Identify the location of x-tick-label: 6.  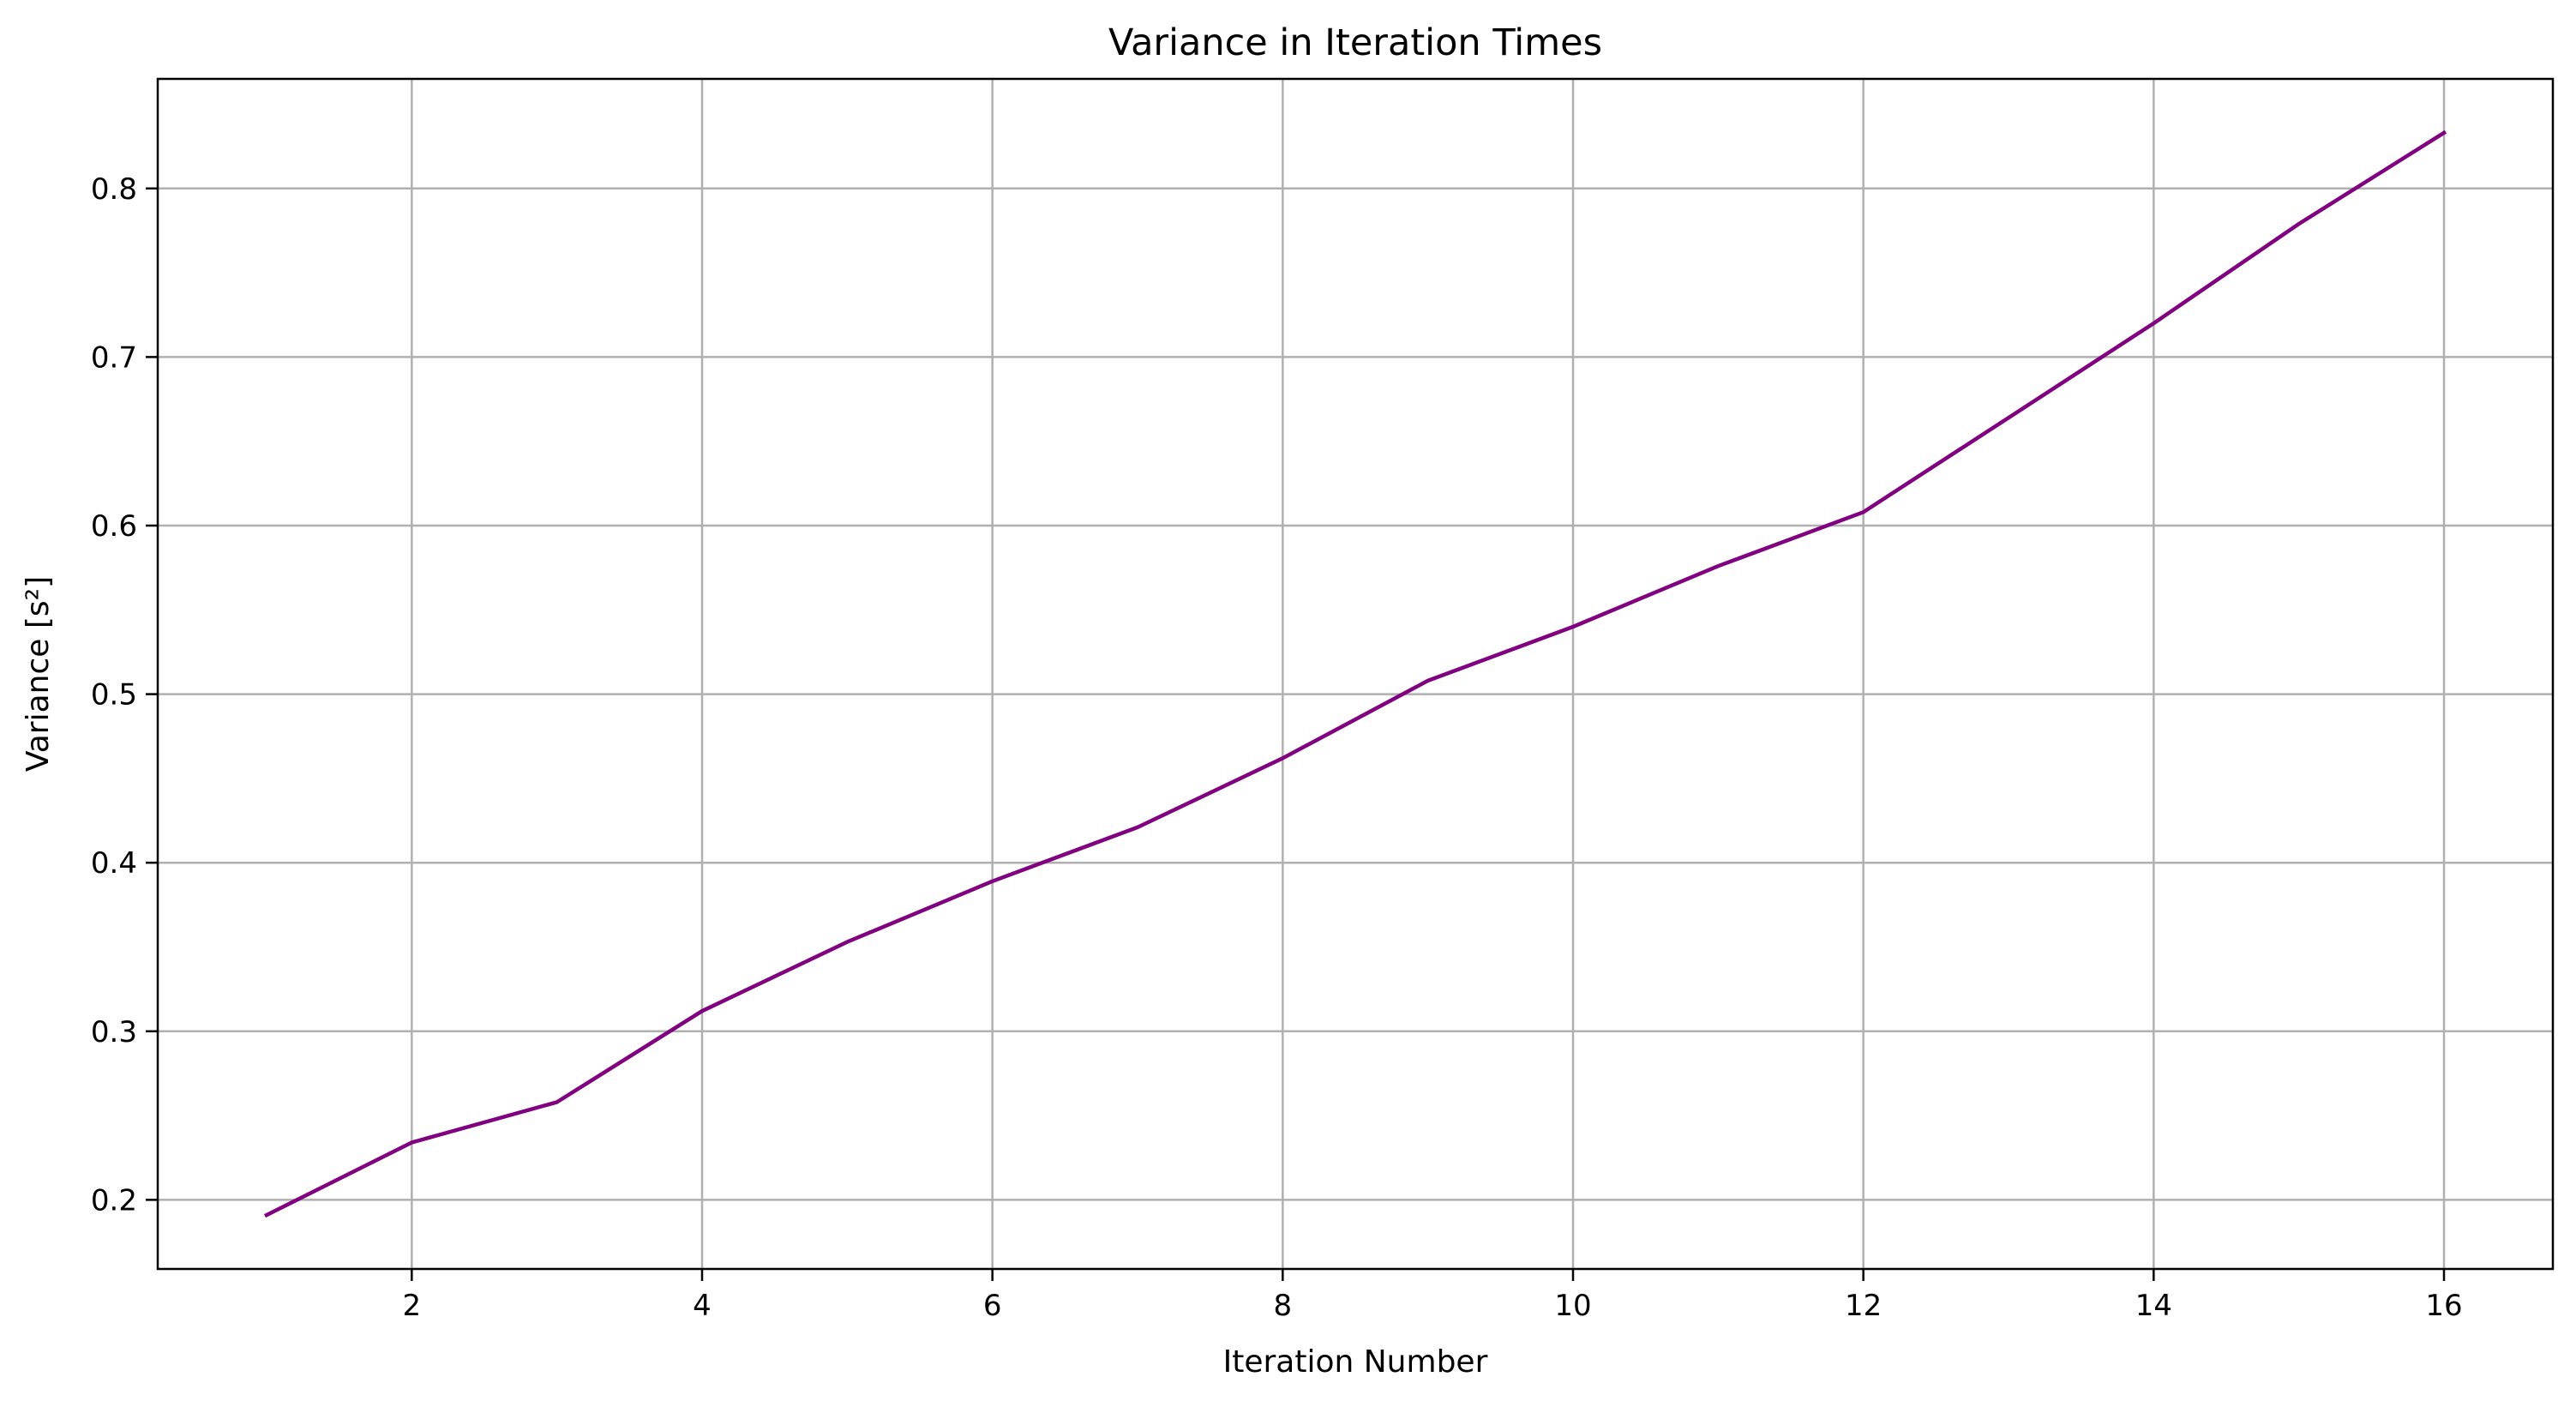
(992, 1306).